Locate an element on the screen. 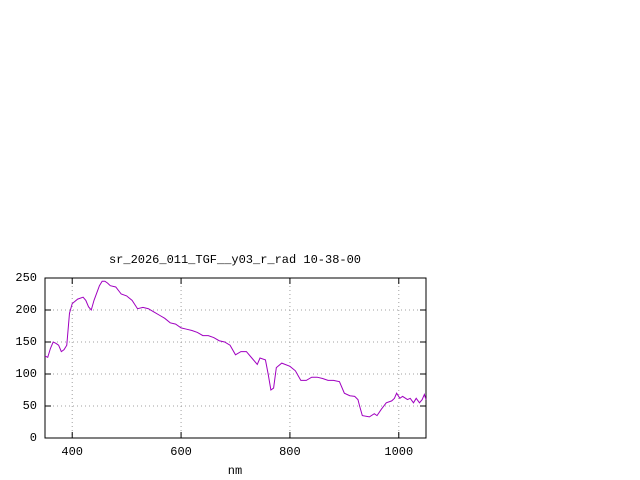 The width and height of the screenshot is (640, 480). x-axis-label: nm is located at coordinates (235, 471).